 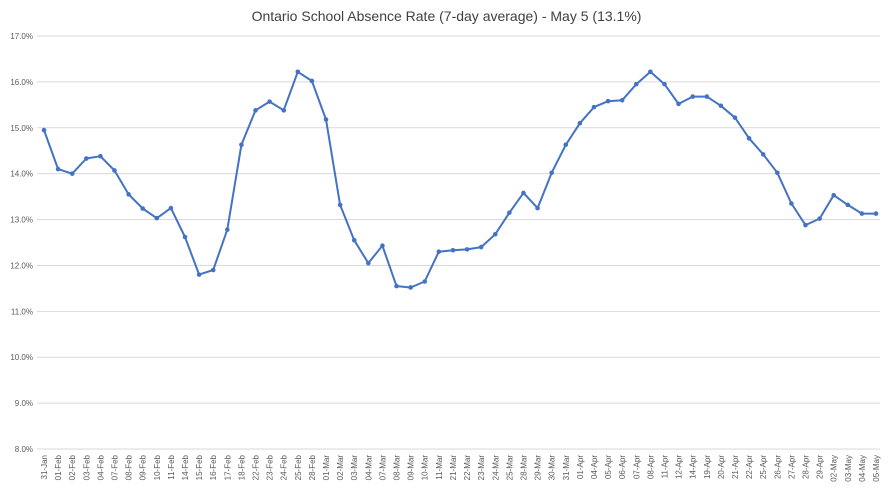 What do you see at coordinates (594, 467) in the screenshot?
I see `x-tick-label: 04-Apr` at bounding box center [594, 467].